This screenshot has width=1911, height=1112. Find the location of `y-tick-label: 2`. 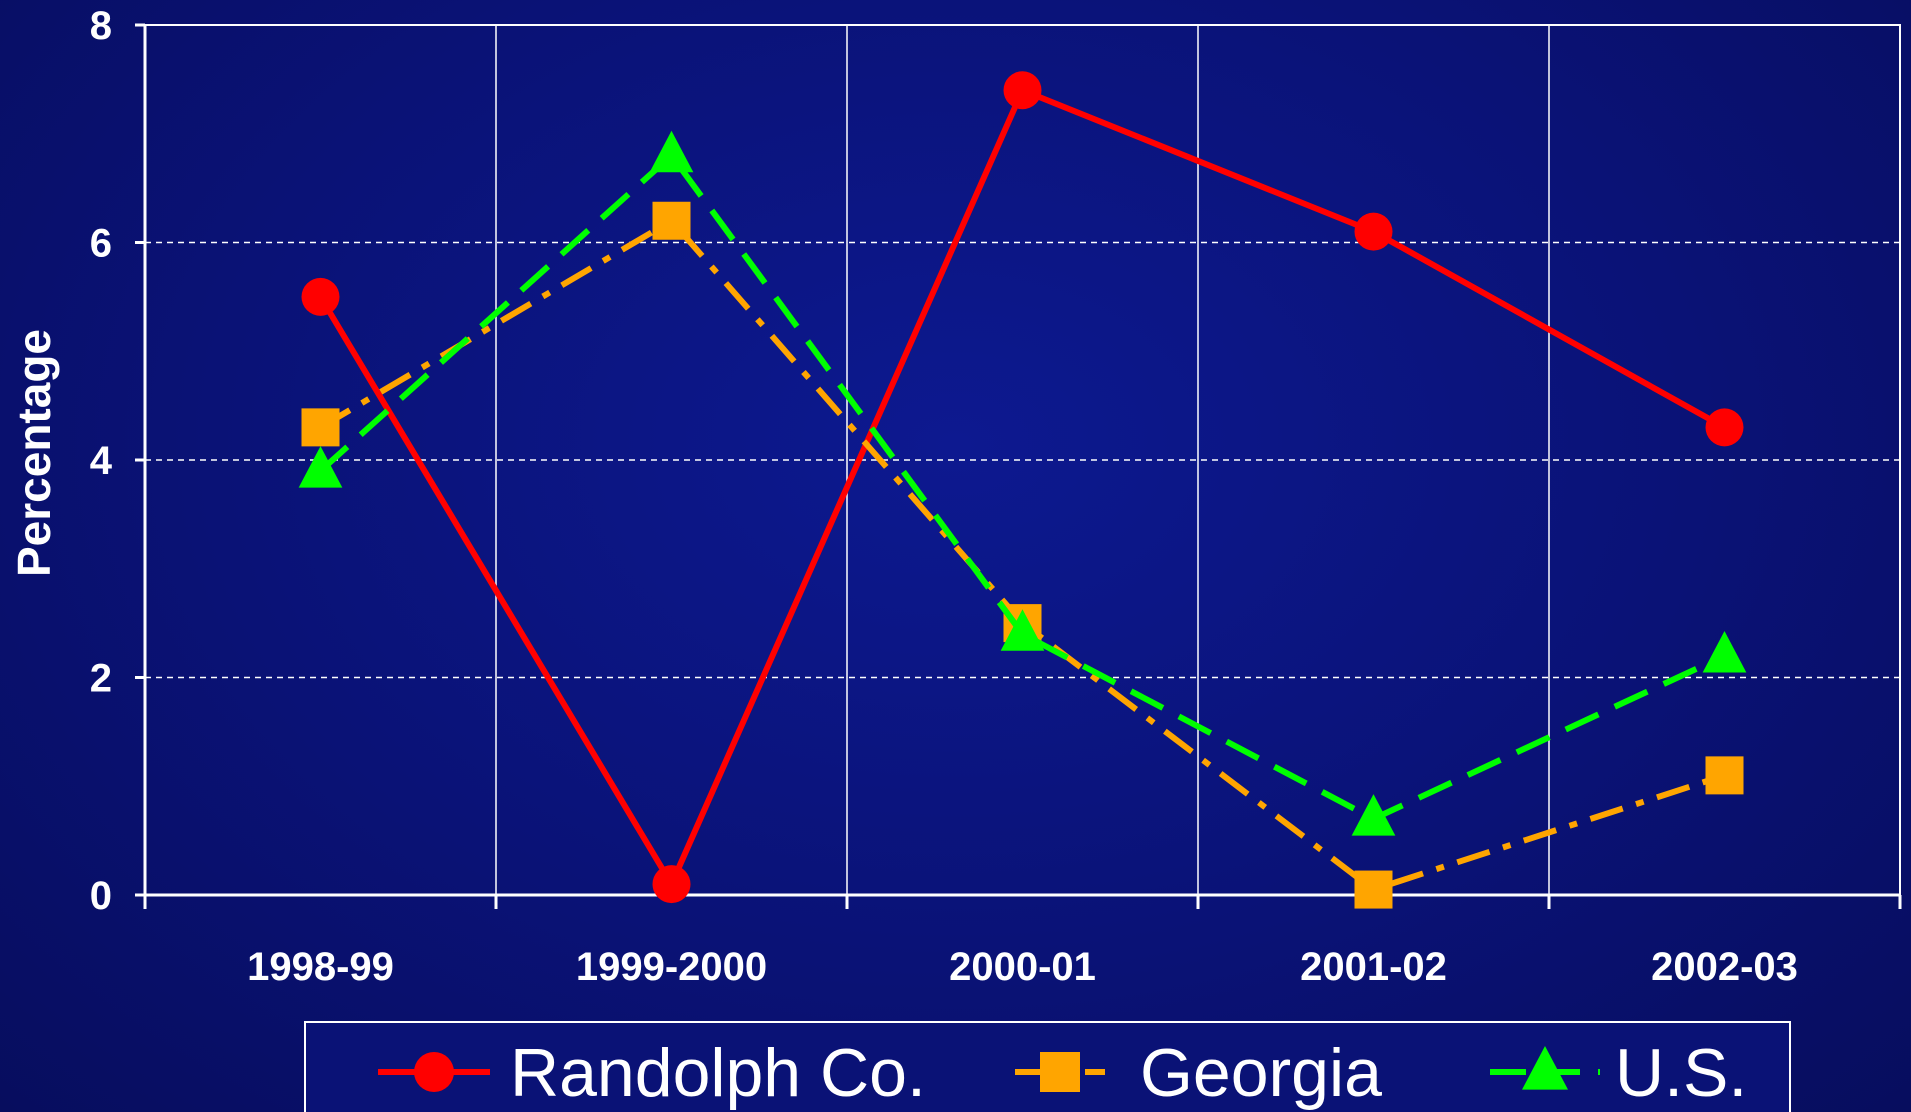

y-tick-label: 2 is located at coordinates (101, 679).